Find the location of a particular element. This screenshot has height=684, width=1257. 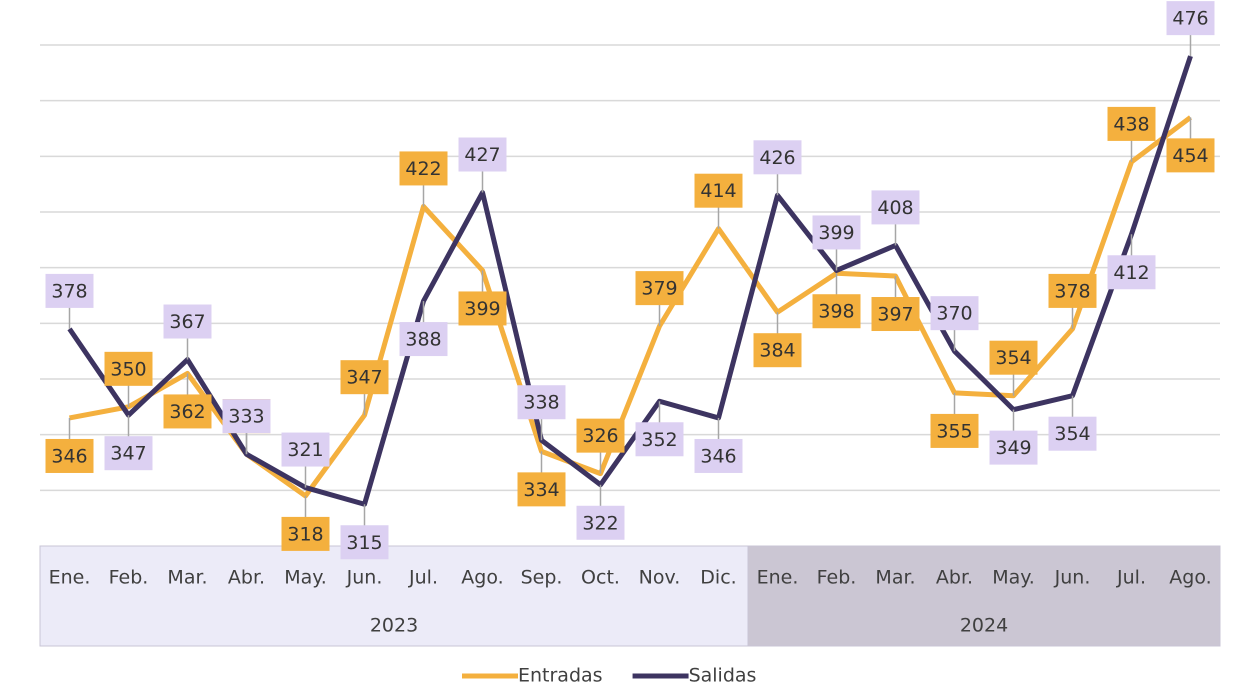

data-label-text: 318 is located at coordinates (305, 534).